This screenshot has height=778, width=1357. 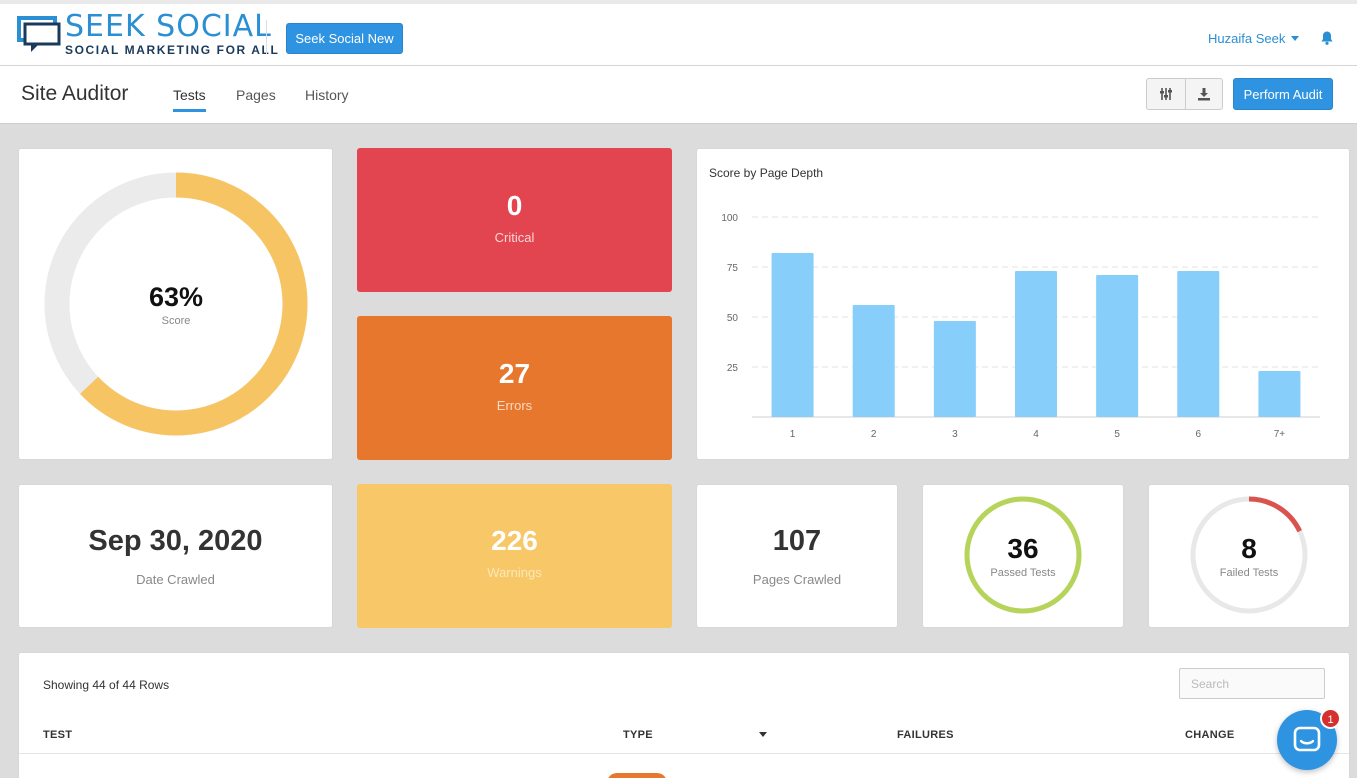 I want to click on failed-tests-card: 8 Failed Tests, so click(x=1249, y=556).